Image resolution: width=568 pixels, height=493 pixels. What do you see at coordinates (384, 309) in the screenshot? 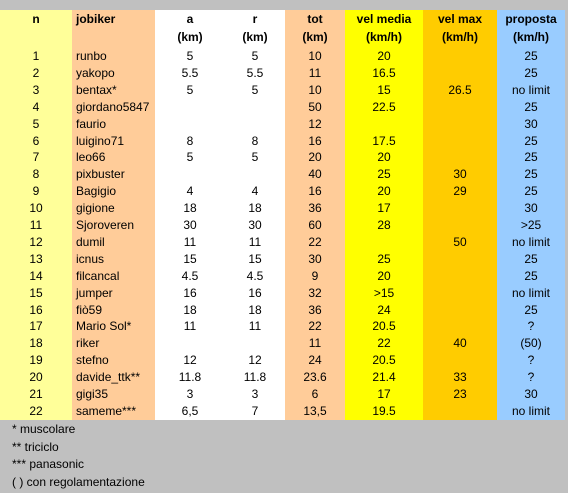
I see `data-cell: 24` at bounding box center [384, 309].